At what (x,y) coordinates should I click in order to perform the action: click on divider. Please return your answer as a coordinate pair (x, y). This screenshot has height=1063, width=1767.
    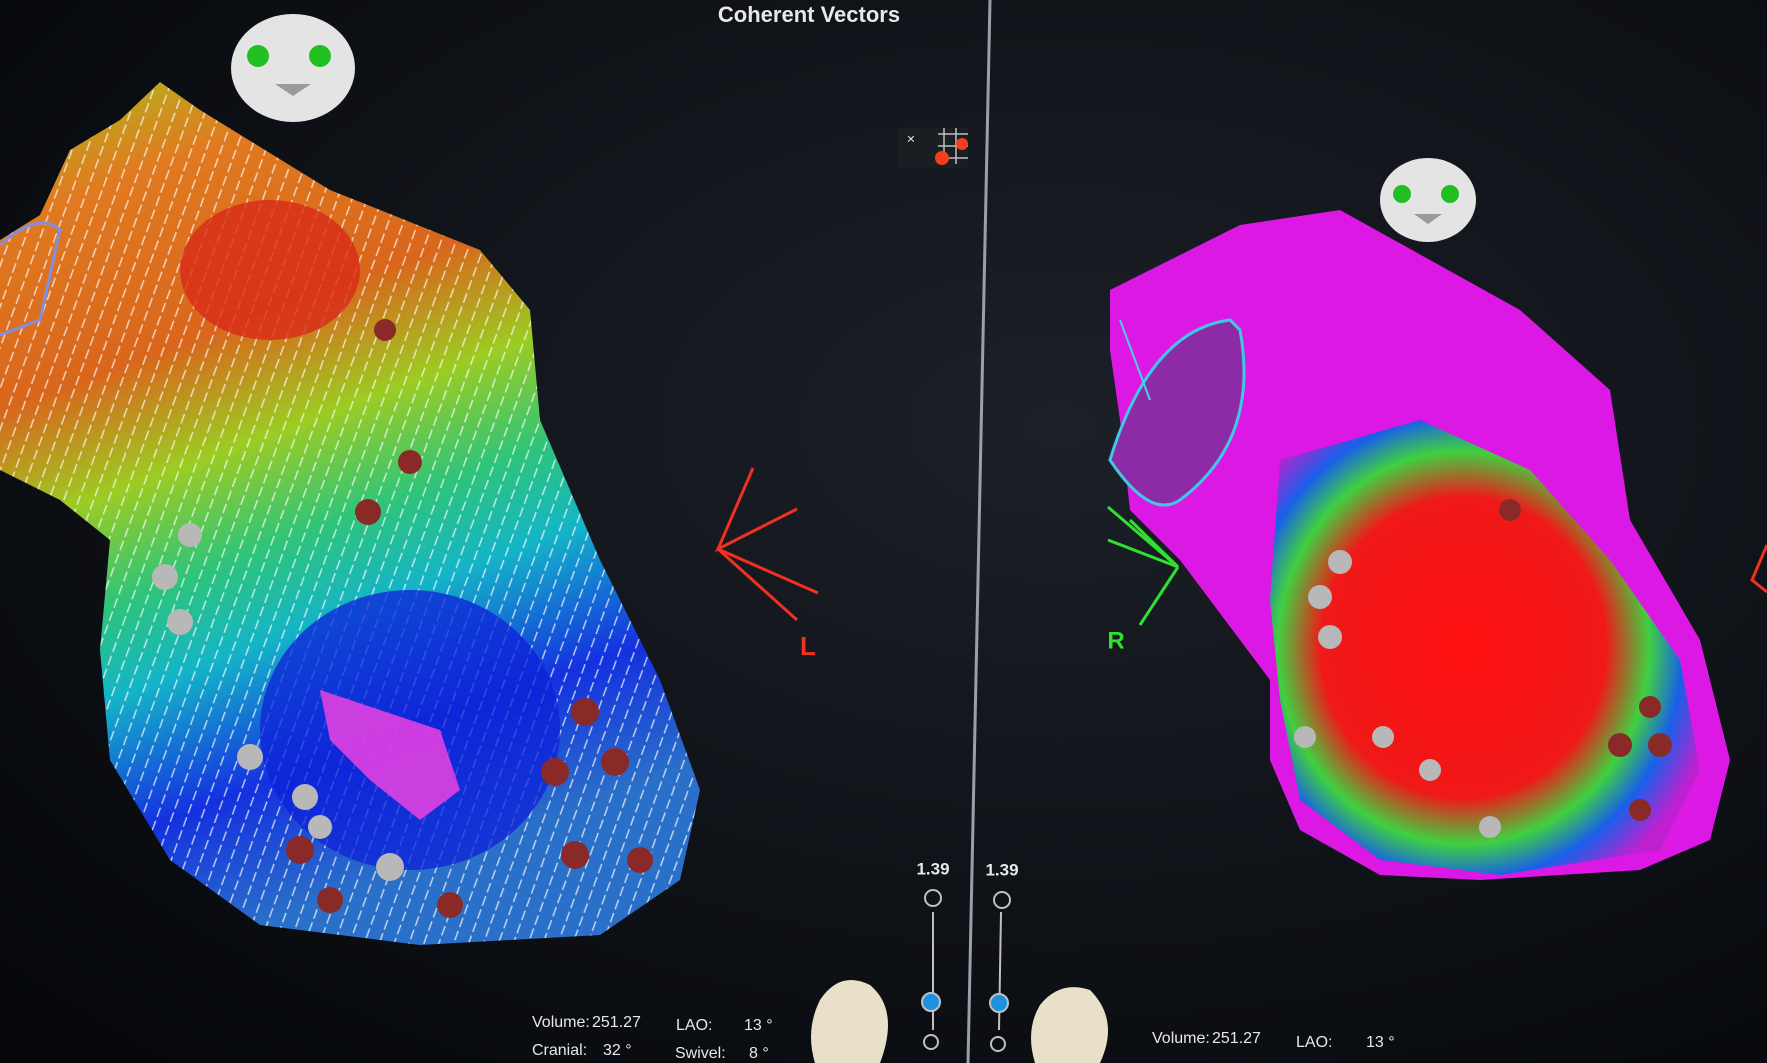
    Looking at the image, I should click on (979, 531).